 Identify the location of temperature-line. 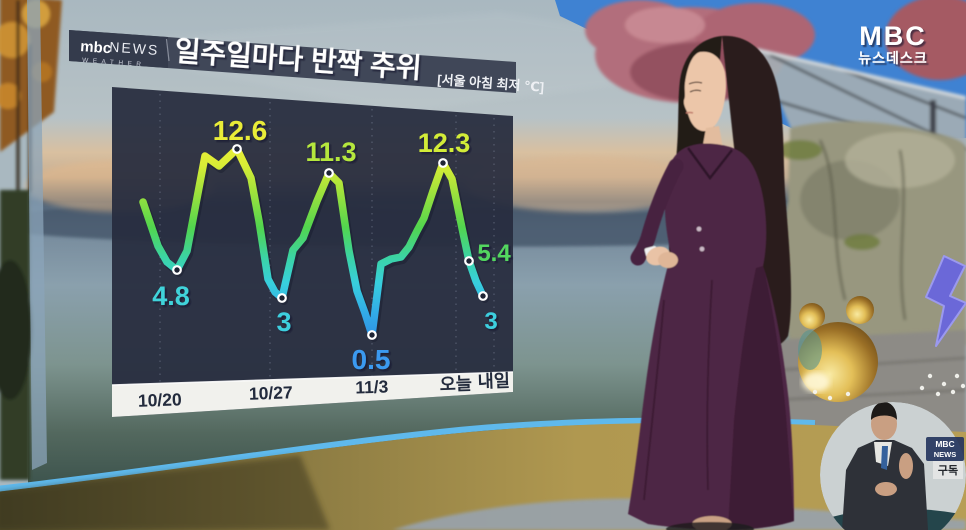
(313, 242).